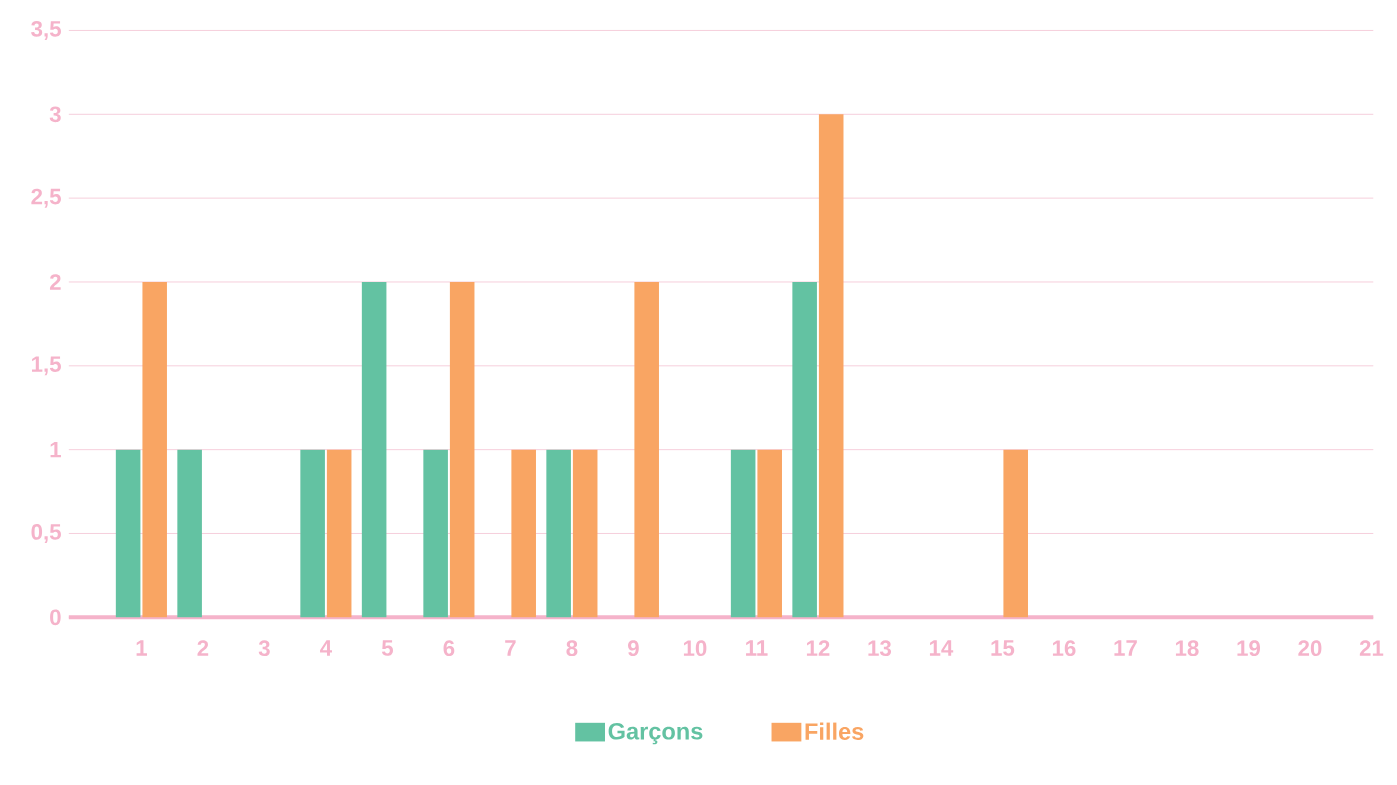  I want to click on x-tick-label: 18, so click(1187, 648).